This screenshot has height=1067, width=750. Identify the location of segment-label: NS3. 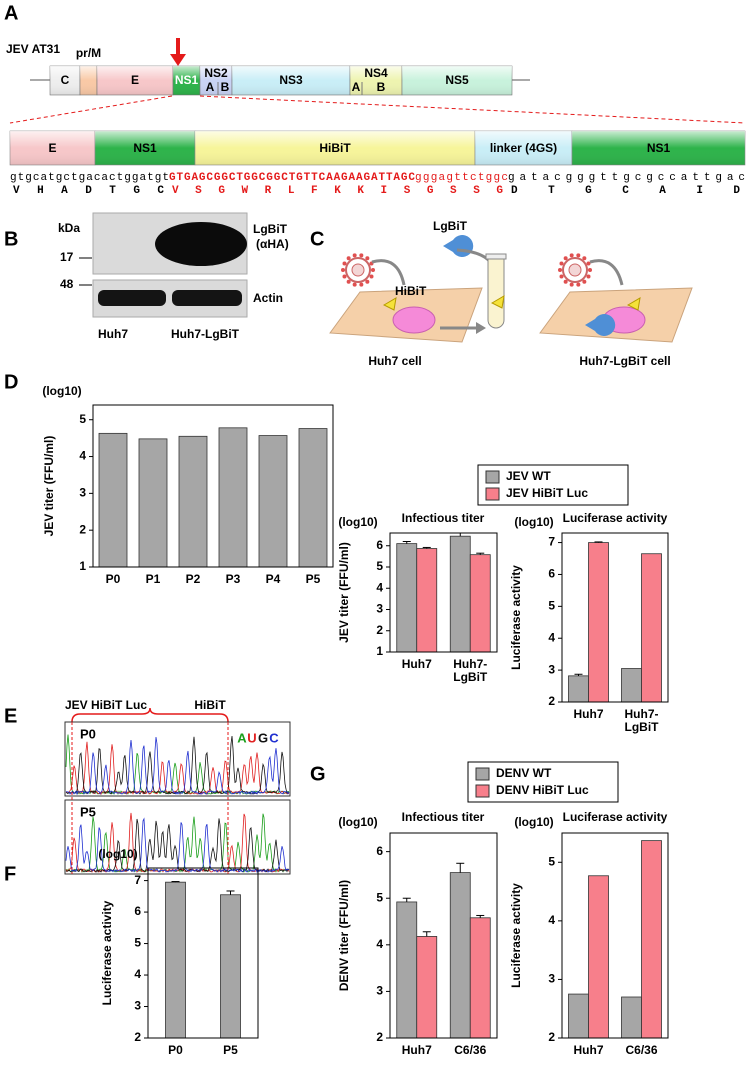
(291, 80).